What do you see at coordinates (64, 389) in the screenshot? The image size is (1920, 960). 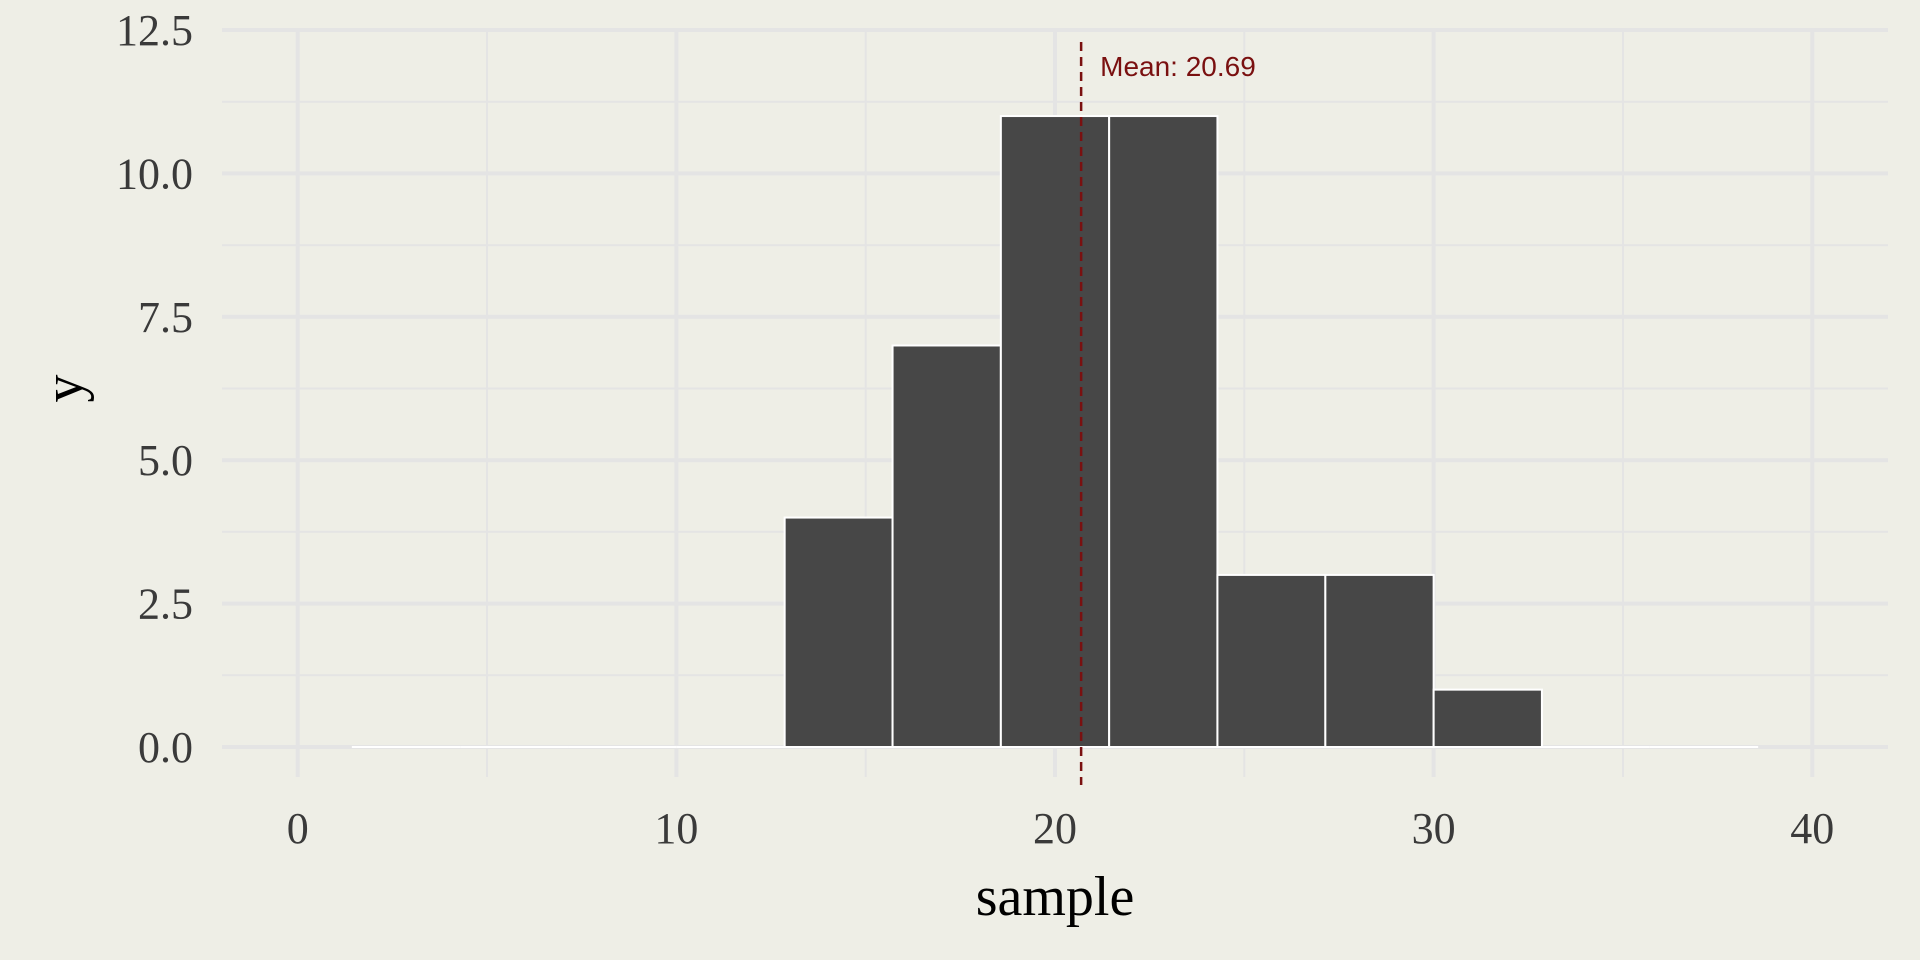 I see `y-axis-title: y` at bounding box center [64, 389].